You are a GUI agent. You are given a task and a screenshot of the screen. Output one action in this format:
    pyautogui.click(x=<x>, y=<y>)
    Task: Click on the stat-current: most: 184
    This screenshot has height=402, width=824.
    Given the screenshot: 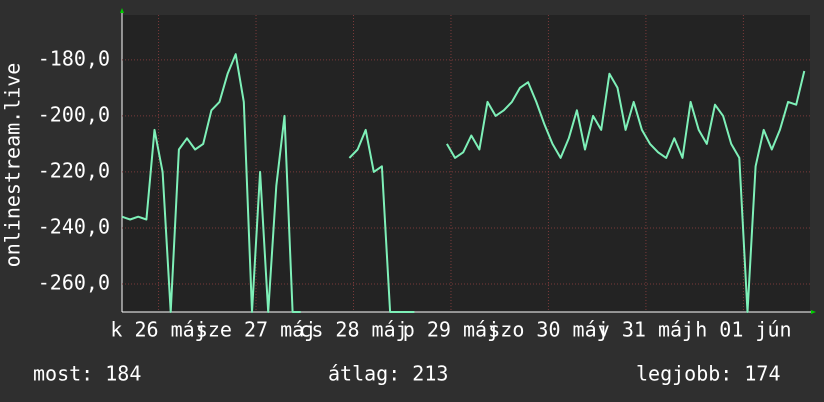 What is the action you would take?
    pyautogui.click(x=87, y=374)
    